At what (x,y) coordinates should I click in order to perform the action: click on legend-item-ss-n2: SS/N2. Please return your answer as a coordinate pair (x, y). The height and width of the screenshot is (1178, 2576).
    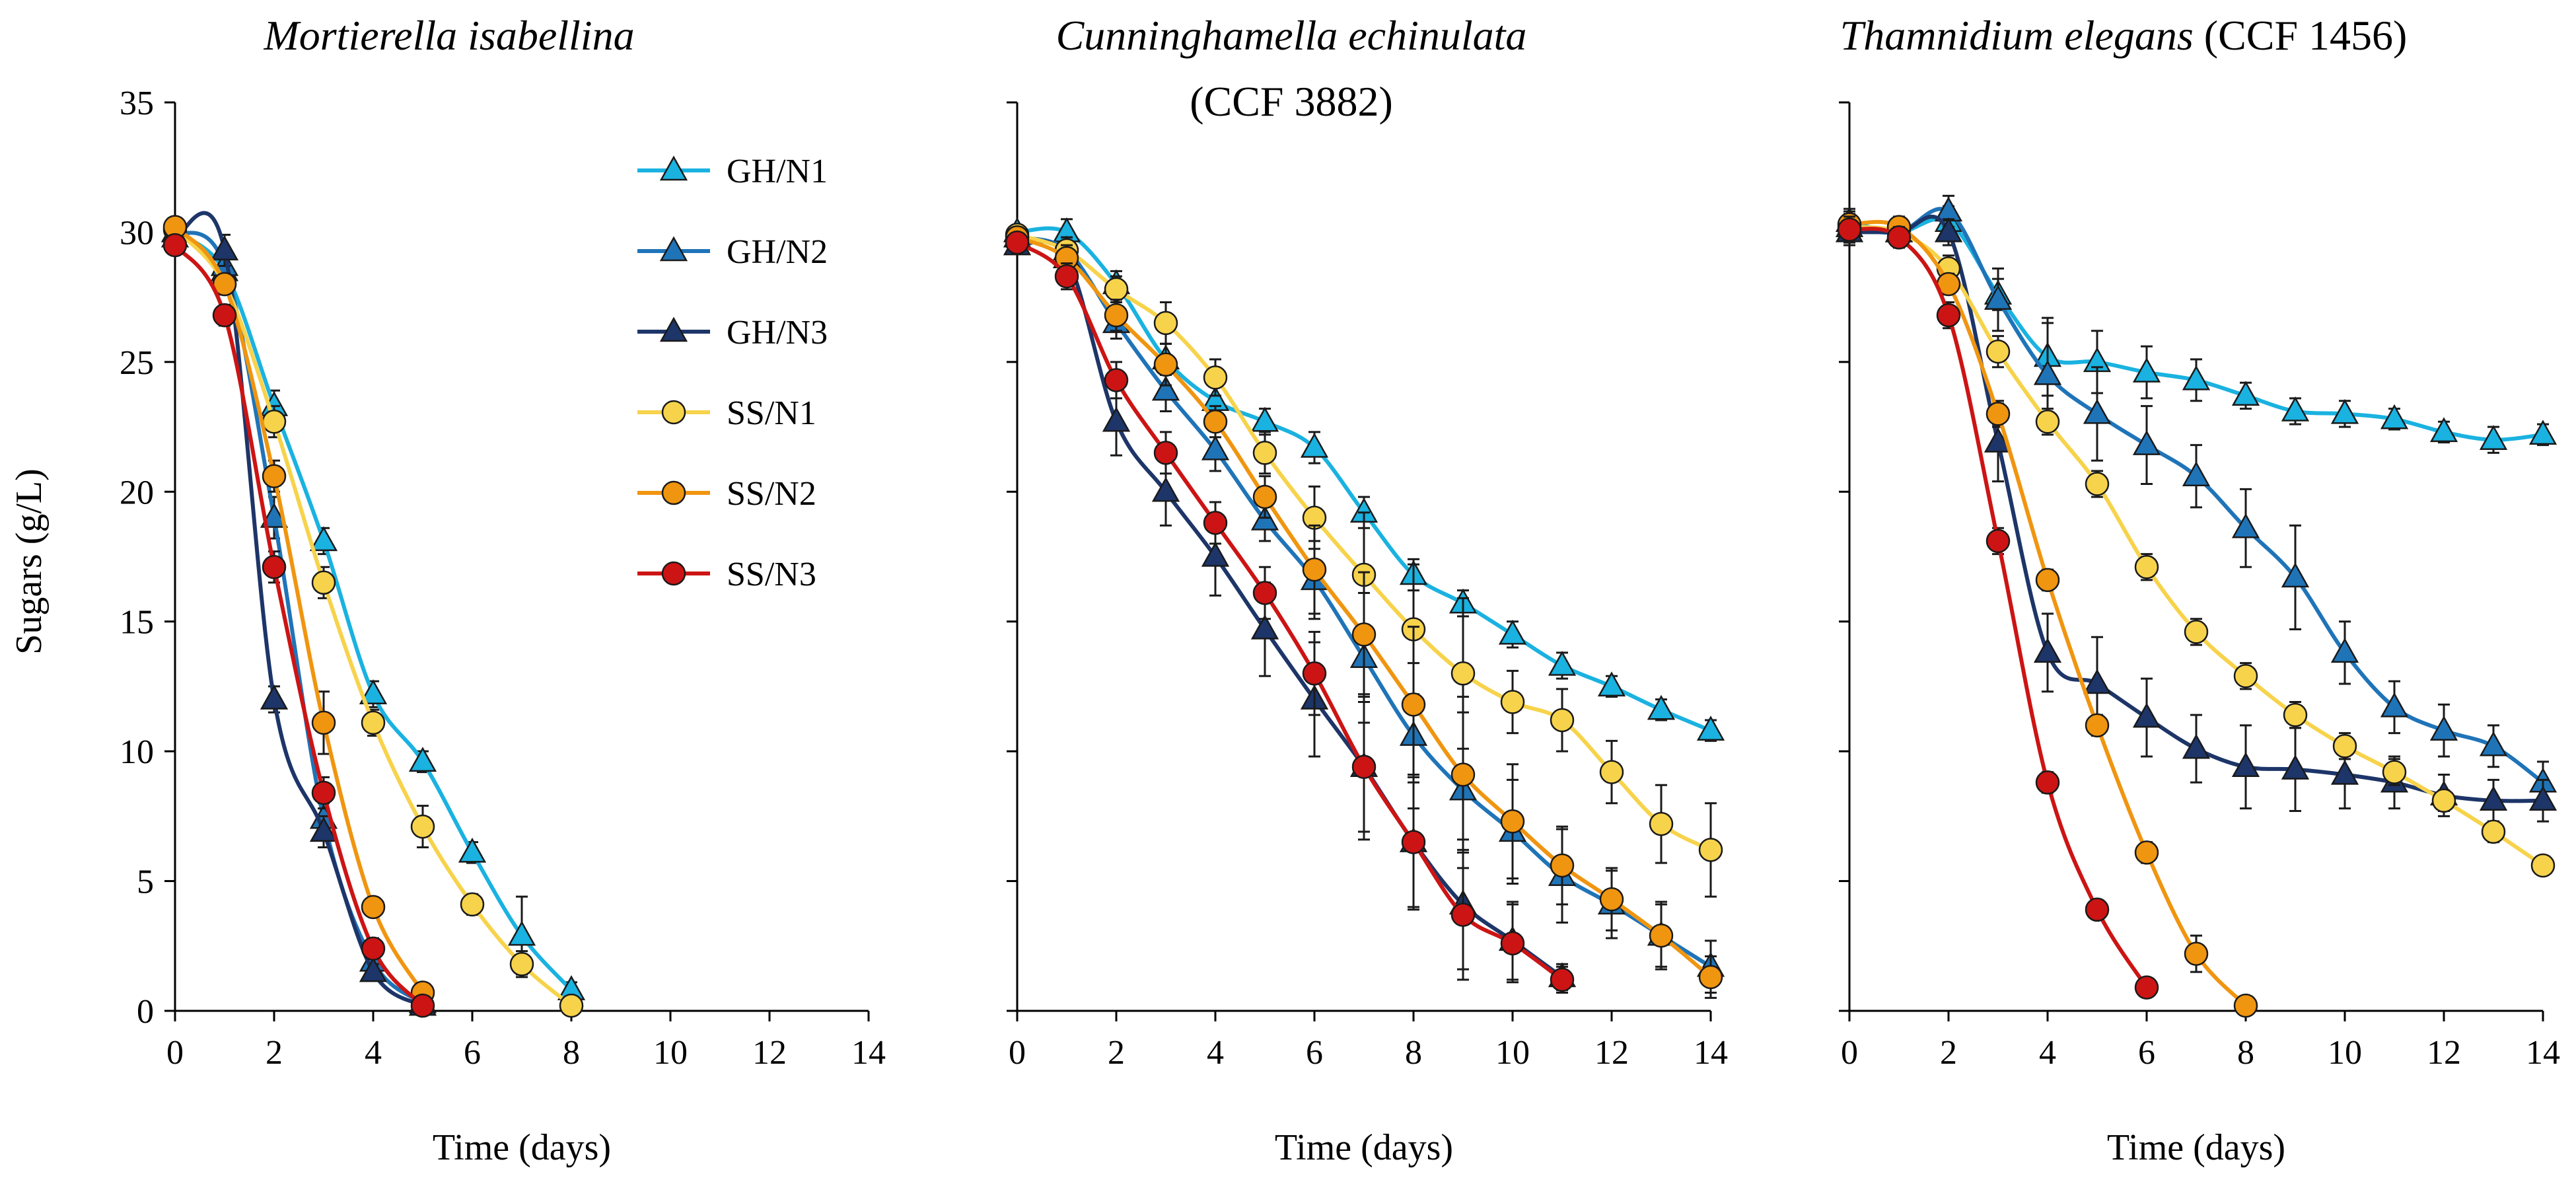
    Looking at the image, I should click on (726, 494).